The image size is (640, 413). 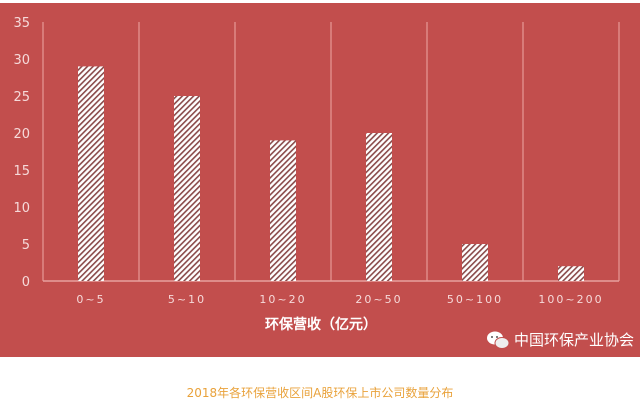 I want to click on bar-10~20, so click(x=283, y=210).